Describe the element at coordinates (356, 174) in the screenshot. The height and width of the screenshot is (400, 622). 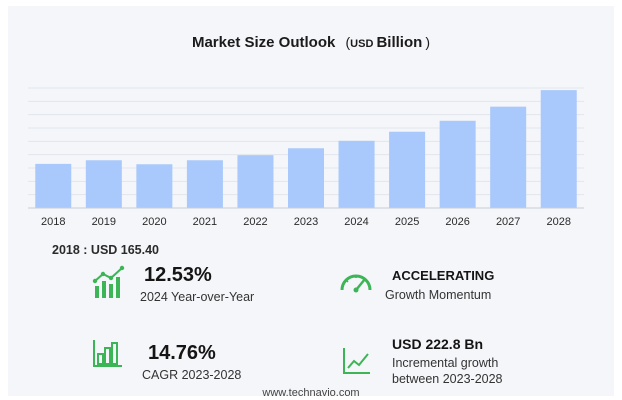
I see `bar-2024` at that location.